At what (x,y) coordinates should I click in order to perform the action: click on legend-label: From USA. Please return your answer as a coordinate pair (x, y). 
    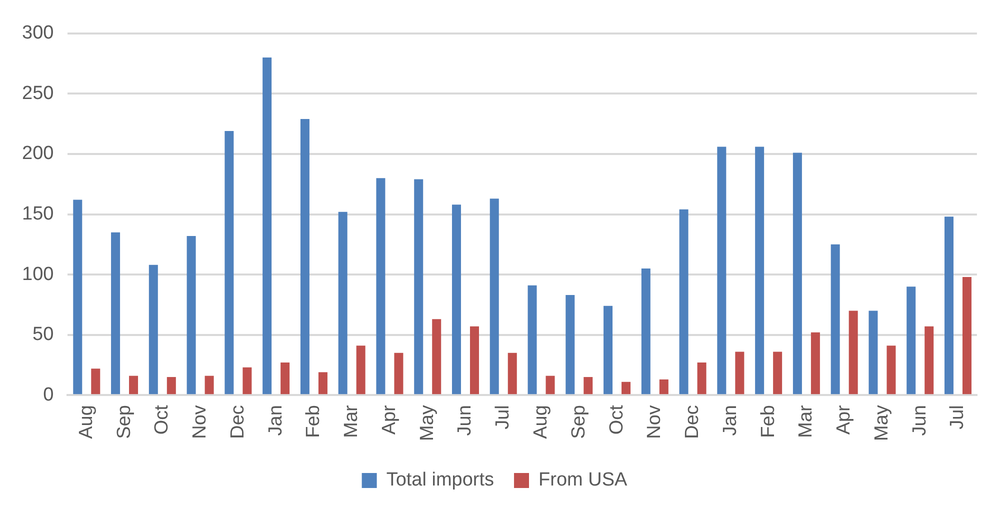
    Looking at the image, I should click on (583, 480).